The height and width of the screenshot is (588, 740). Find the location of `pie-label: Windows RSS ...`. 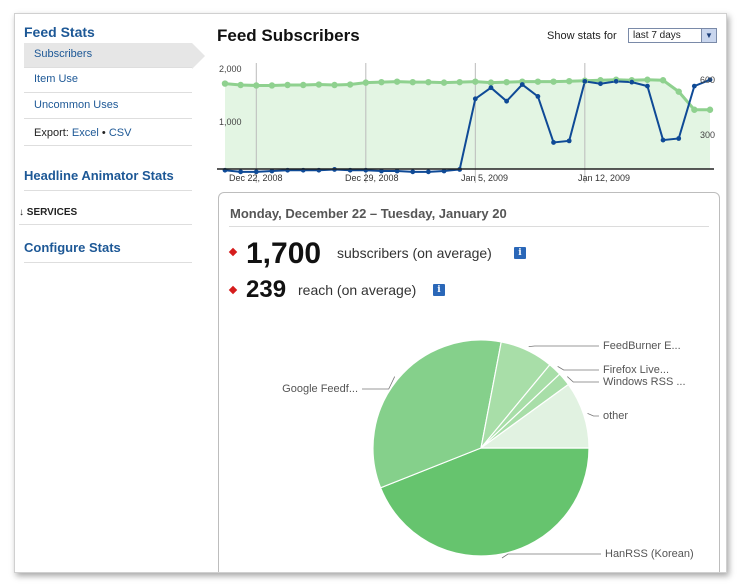

pie-label: Windows RSS ... is located at coordinates (644, 382).